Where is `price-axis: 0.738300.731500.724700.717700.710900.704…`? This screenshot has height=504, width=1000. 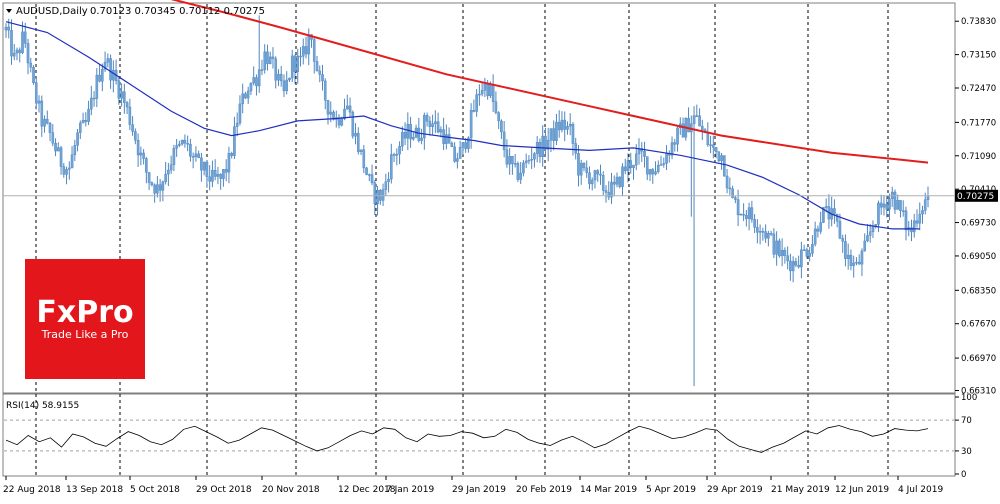 price-axis: 0.738300.731500.724700.717700.710900.704… is located at coordinates (975, 206).